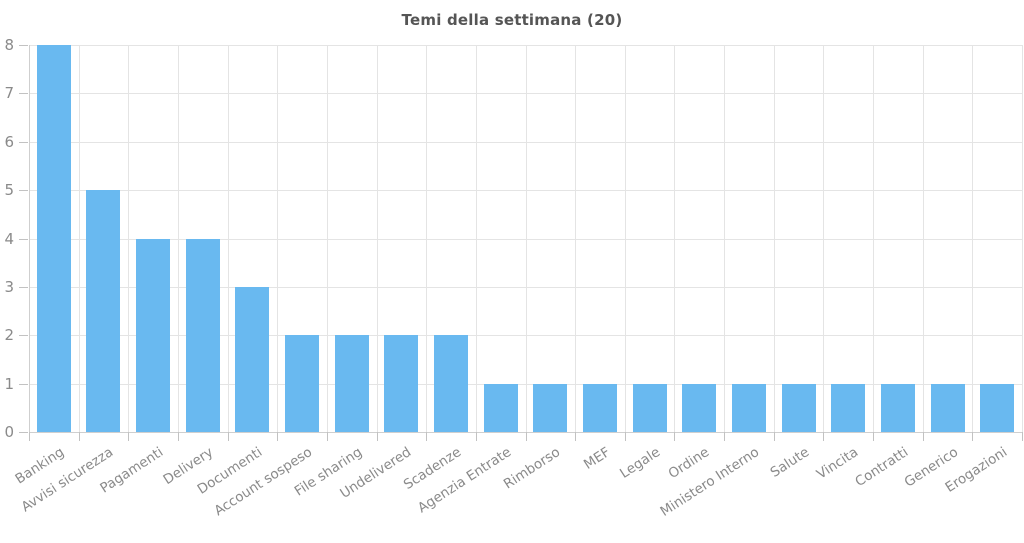 The height and width of the screenshot is (543, 1024). I want to click on y-axis-label: 1, so click(9, 383).